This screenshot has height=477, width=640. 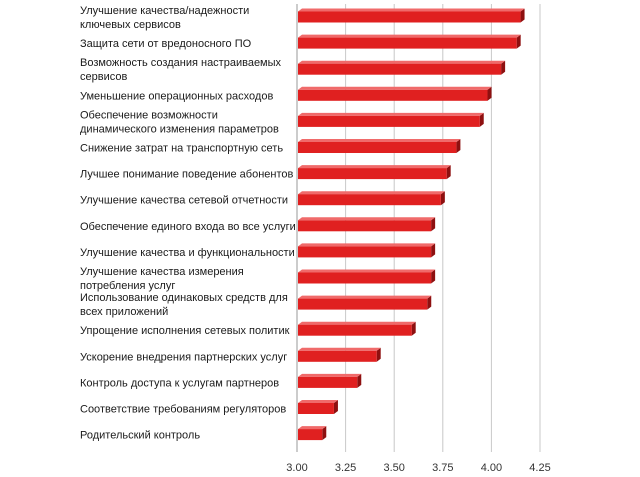 I want to click on x-tick-label: 3.50, so click(x=393, y=468).